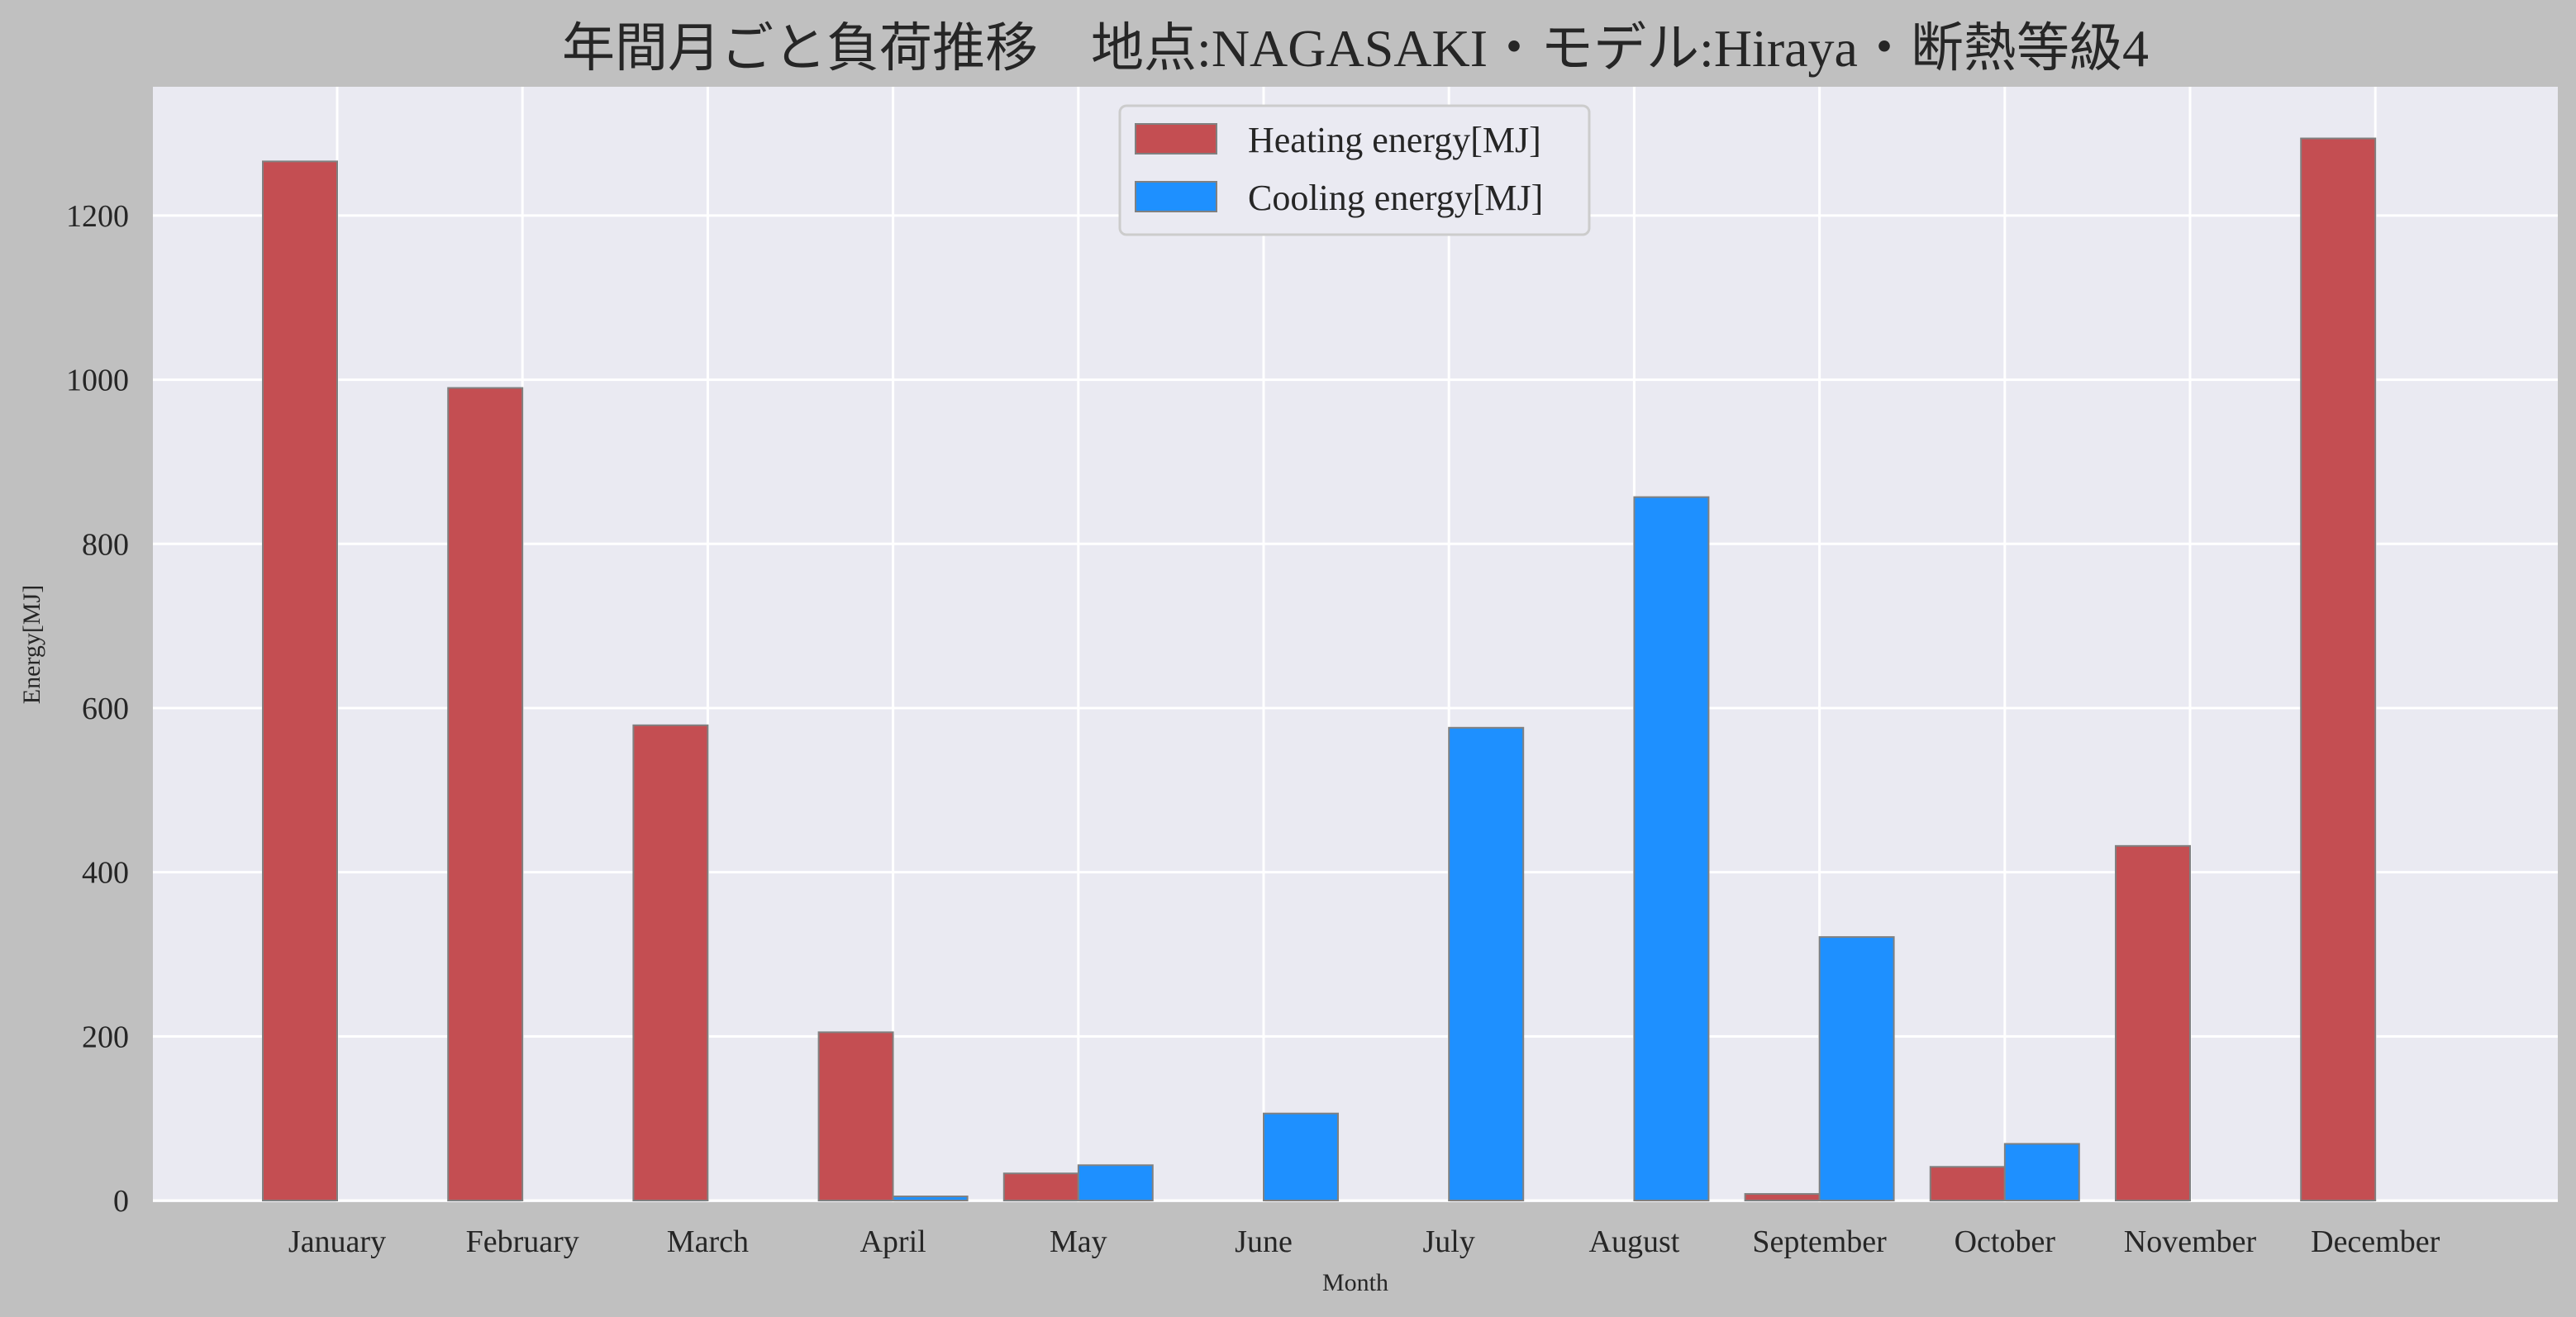 Image resolution: width=2576 pixels, height=1317 pixels. I want to click on y-tick-label: 600, so click(106, 709).